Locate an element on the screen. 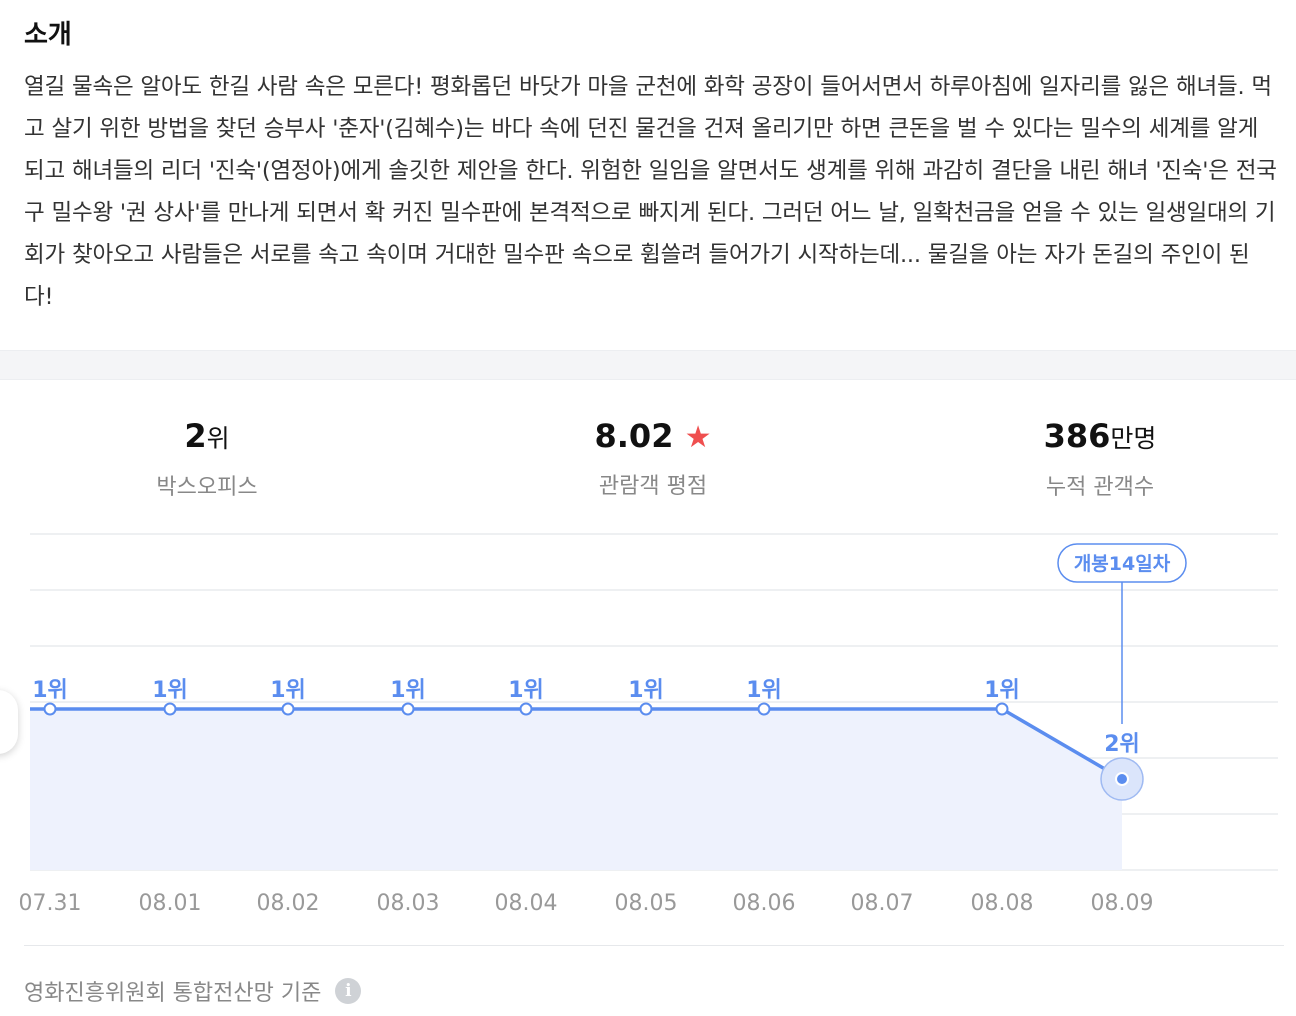  info-icon: i is located at coordinates (348, 991).